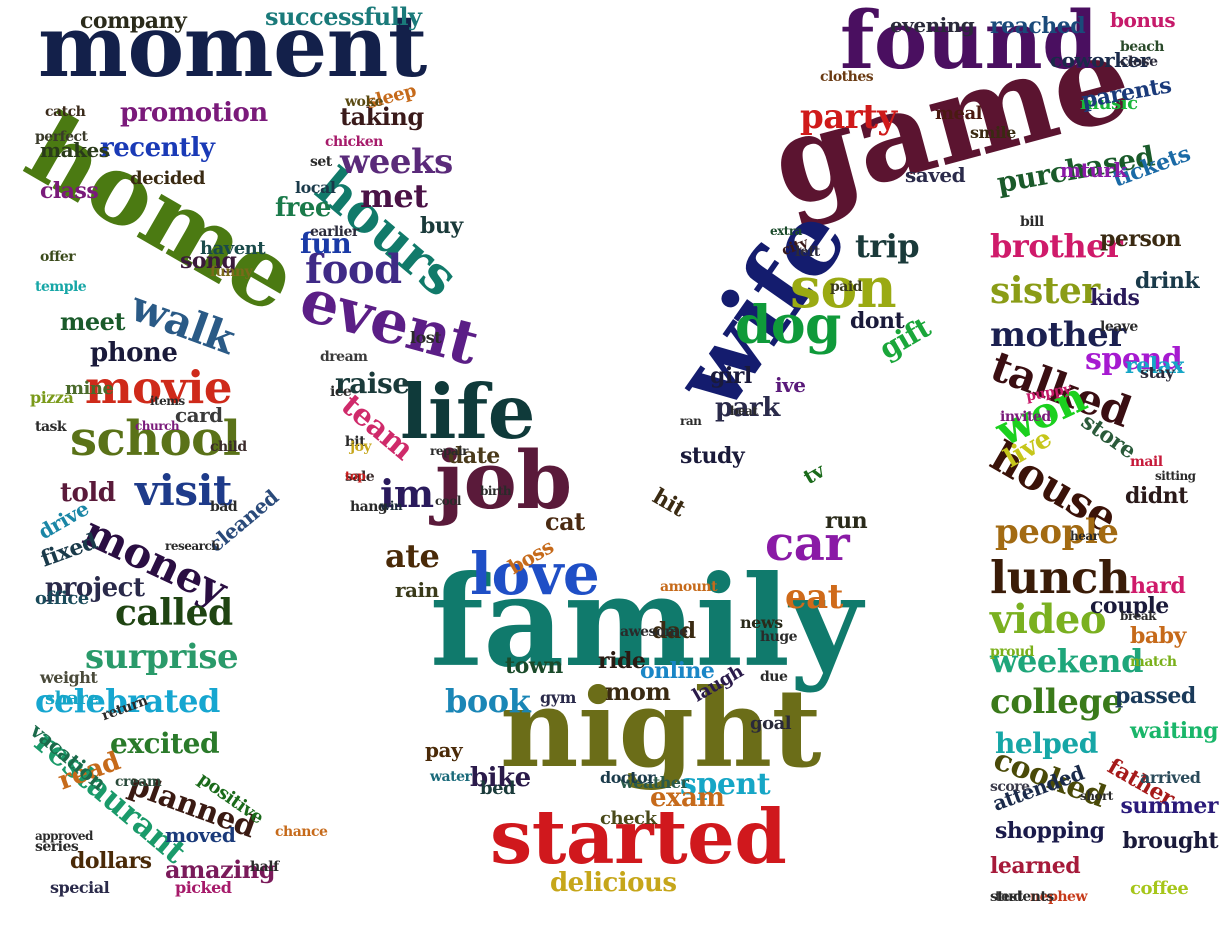 The image size is (1220, 928). What do you see at coordinates (1035, 866) in the screenshot?
I see `word-learned: learned` at bounding box center [1035, 866].